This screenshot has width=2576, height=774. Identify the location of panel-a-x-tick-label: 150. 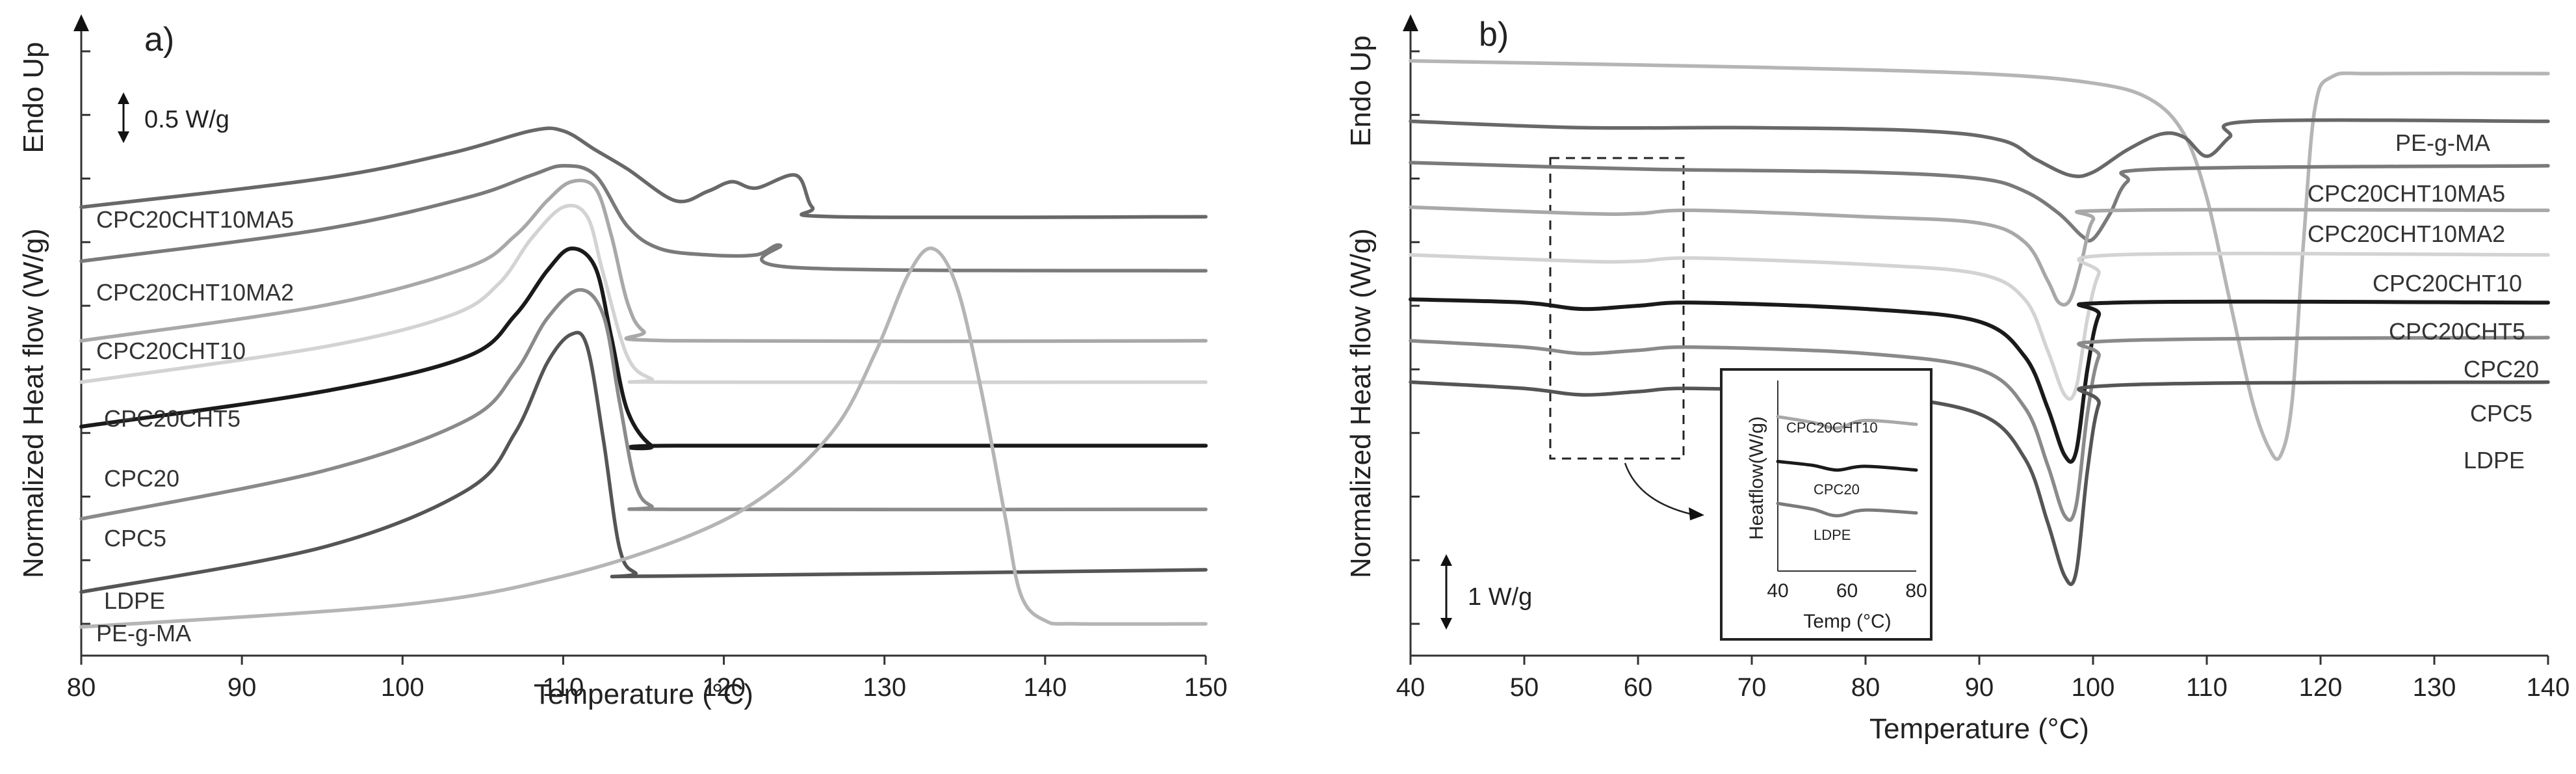
(1206, 687).